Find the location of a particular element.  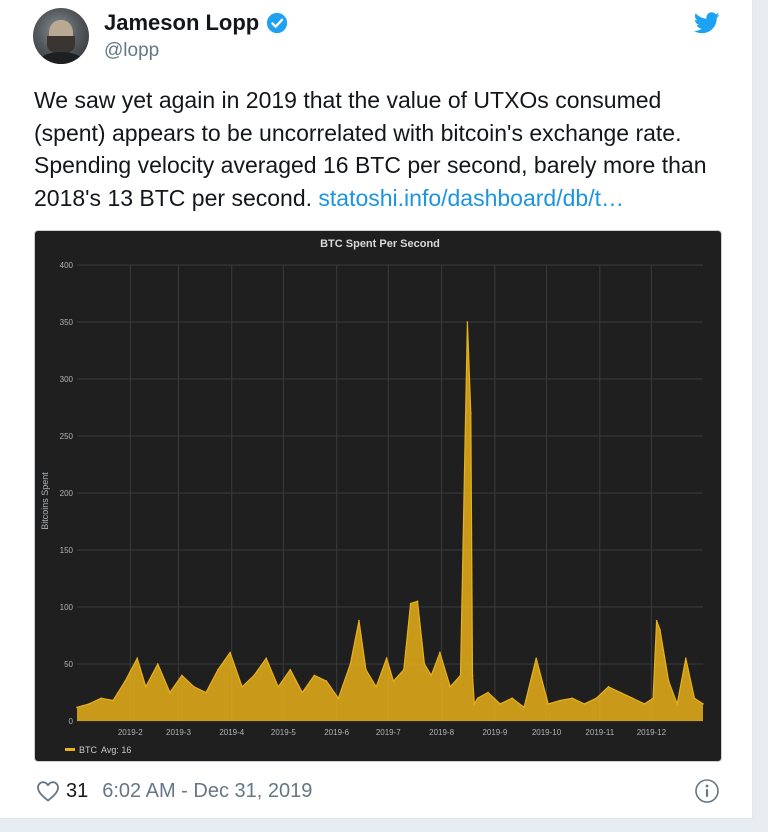

legend: BTC Avg: 16 is located at coordinates (98, 750).